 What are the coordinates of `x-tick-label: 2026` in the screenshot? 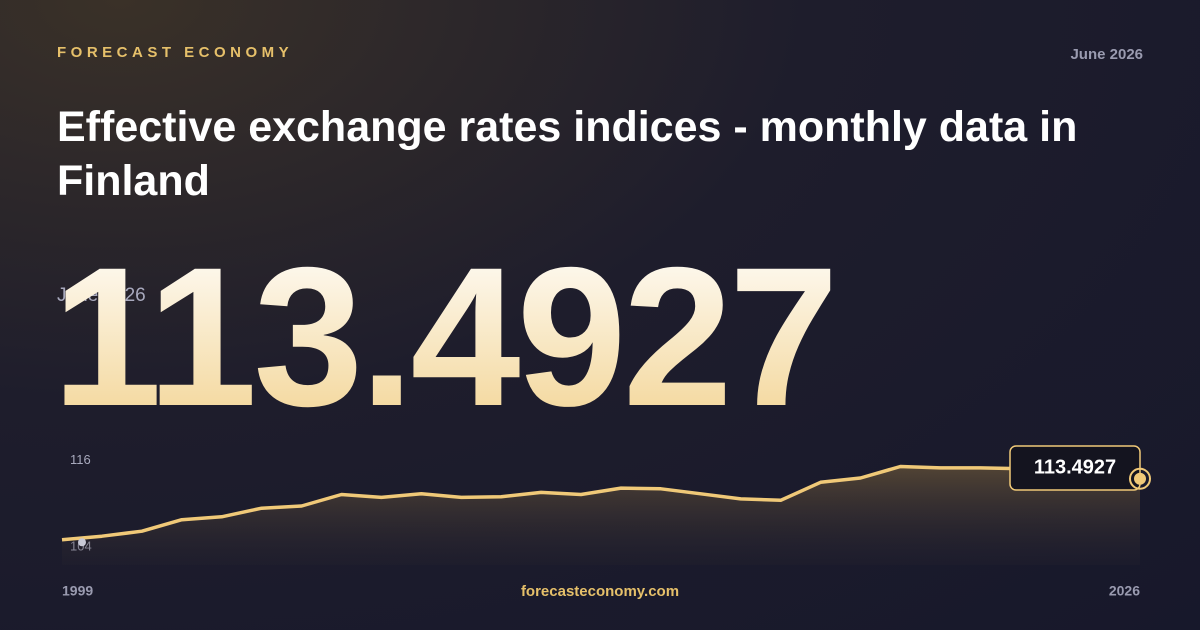 It's located at (1124, 591).